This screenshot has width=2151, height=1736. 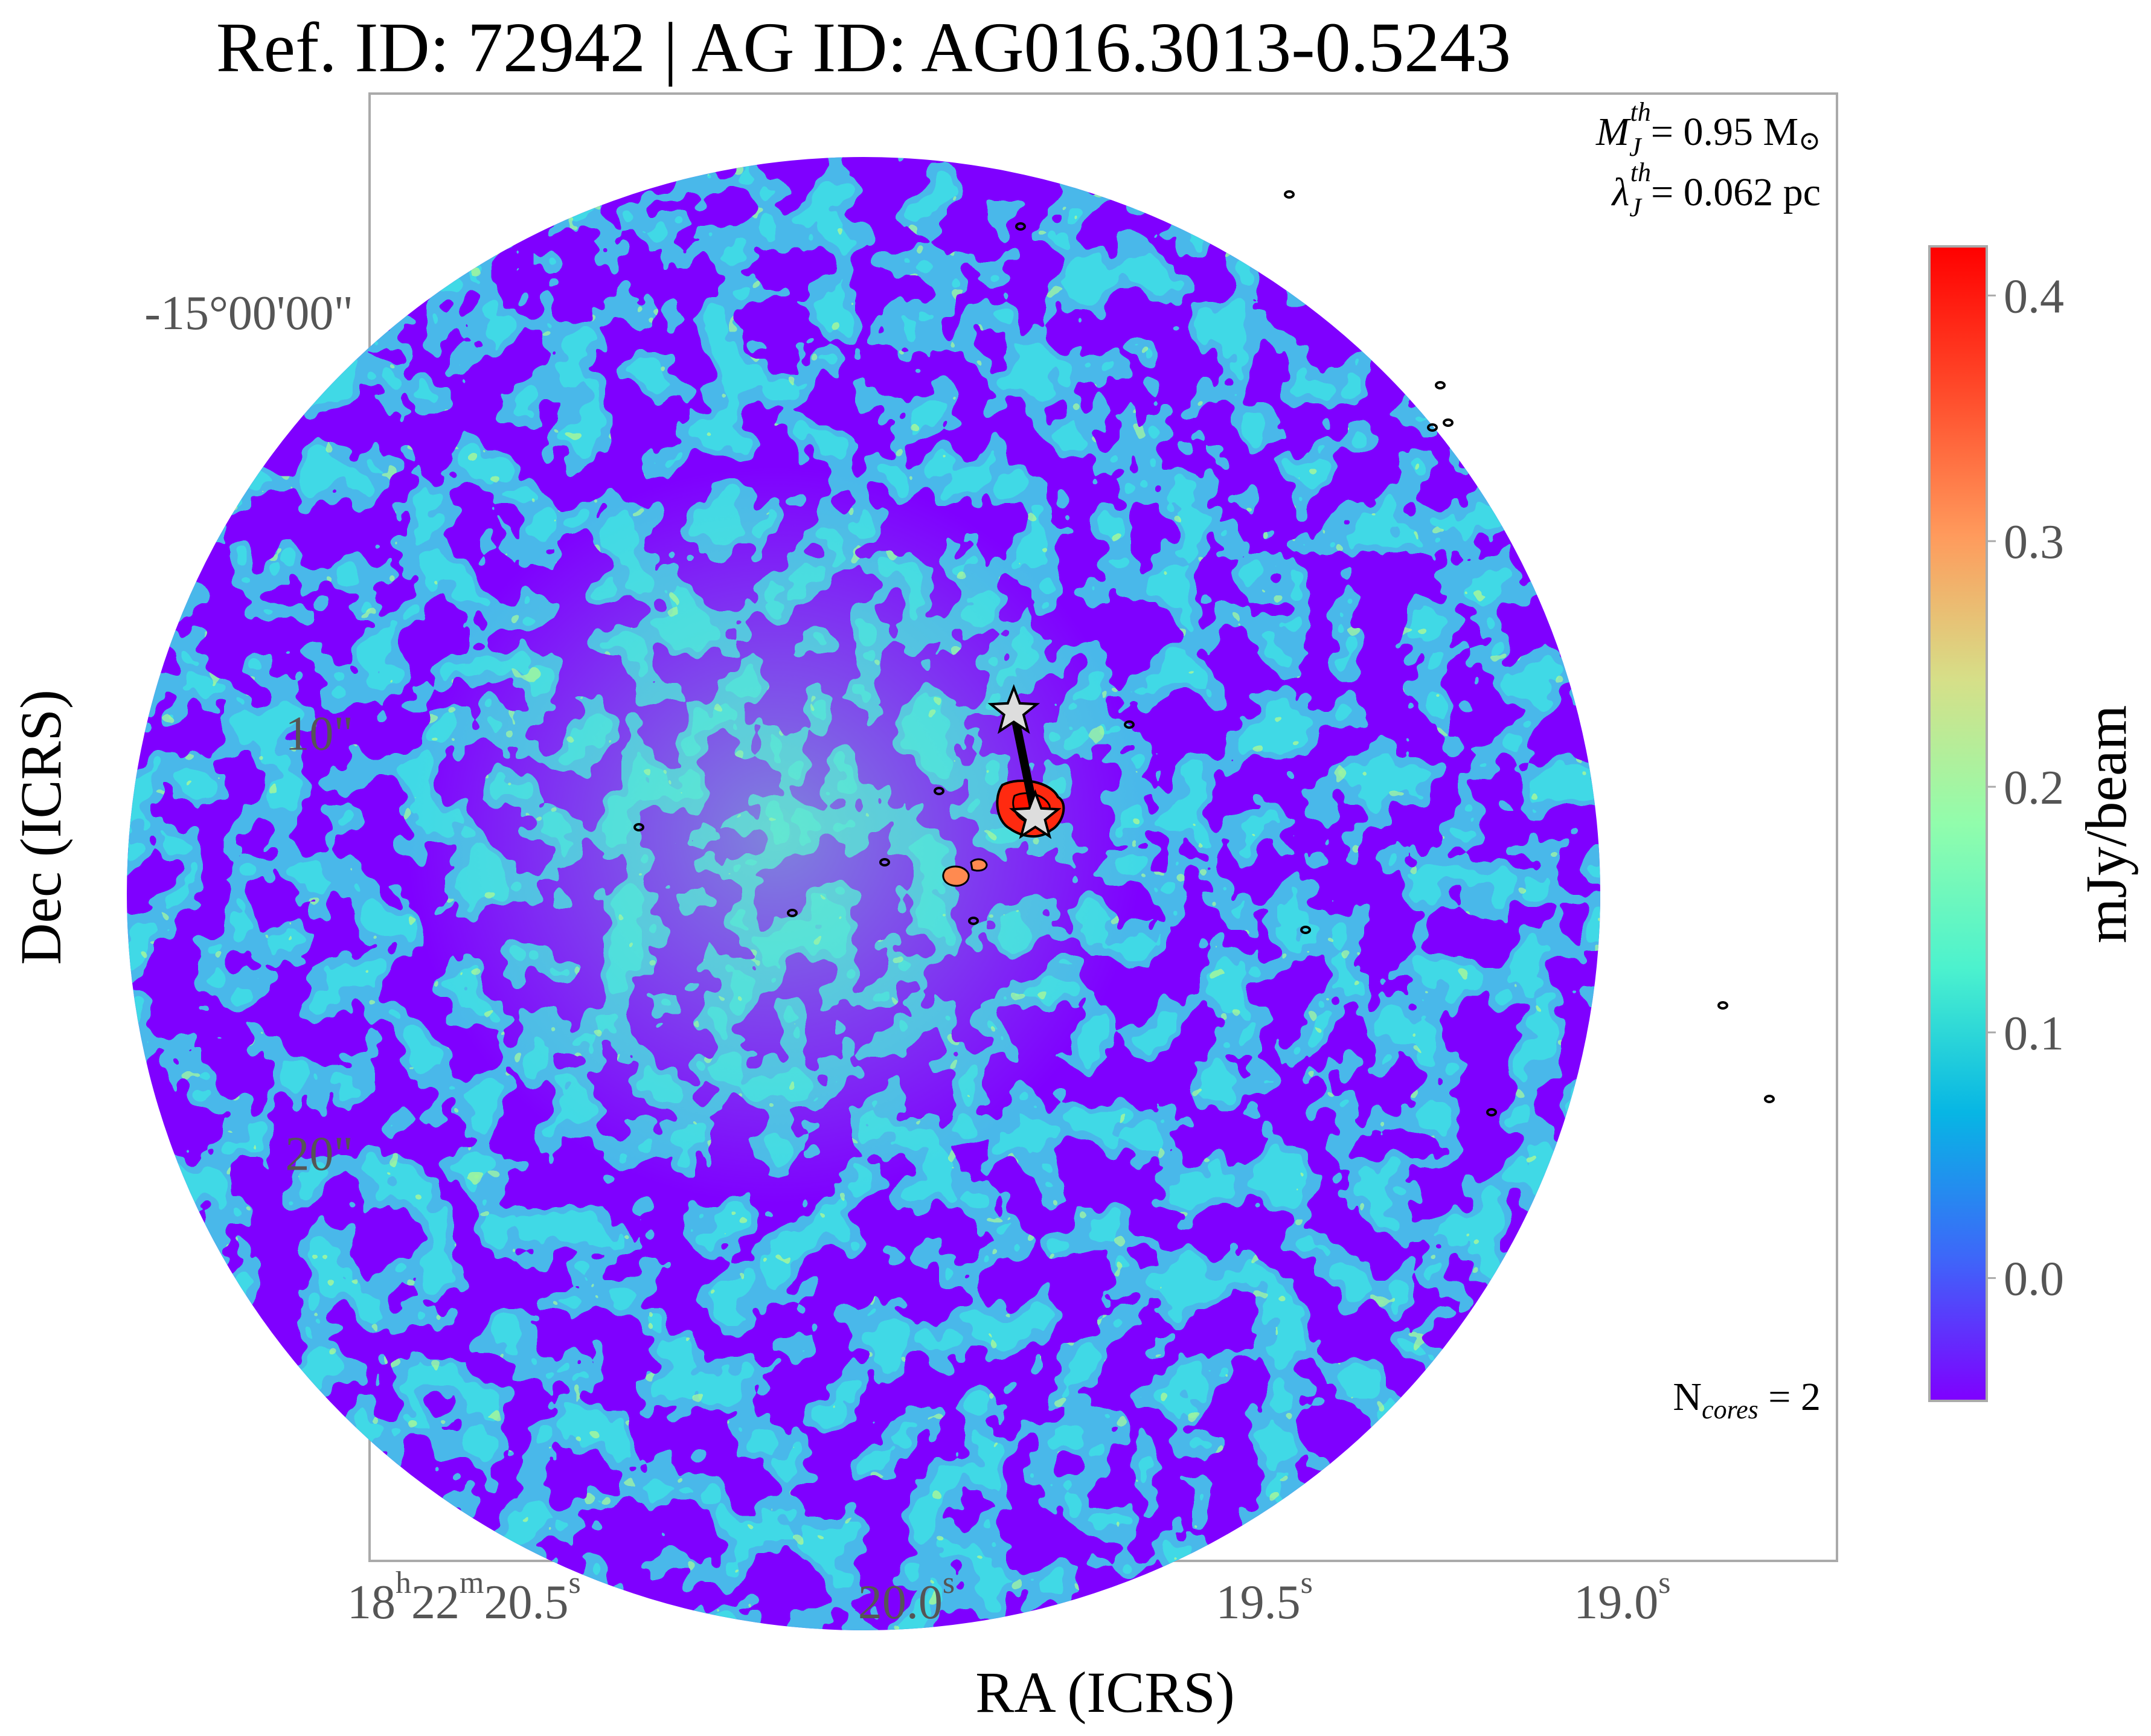 What do you see at coordinates (248, 734) in the screenshot?
I see `y-axis-ticks: -15°00'00" 10" 20"` at bounding box center [248, 734].